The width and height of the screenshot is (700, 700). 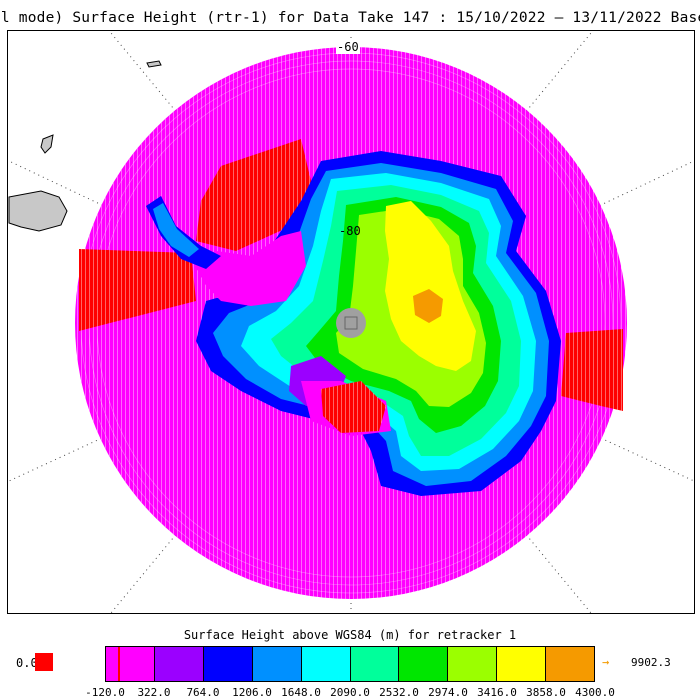 I want to click on colorbar-tick-label: 1206.0, so click(x=252, y=692).